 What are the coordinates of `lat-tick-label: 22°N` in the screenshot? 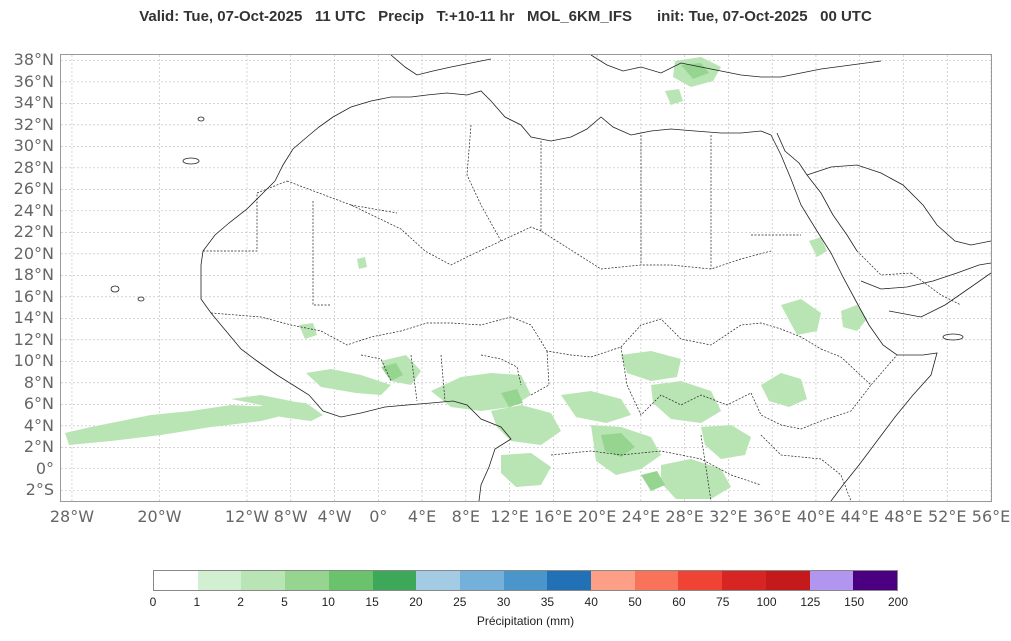 It's located at (33, 232).